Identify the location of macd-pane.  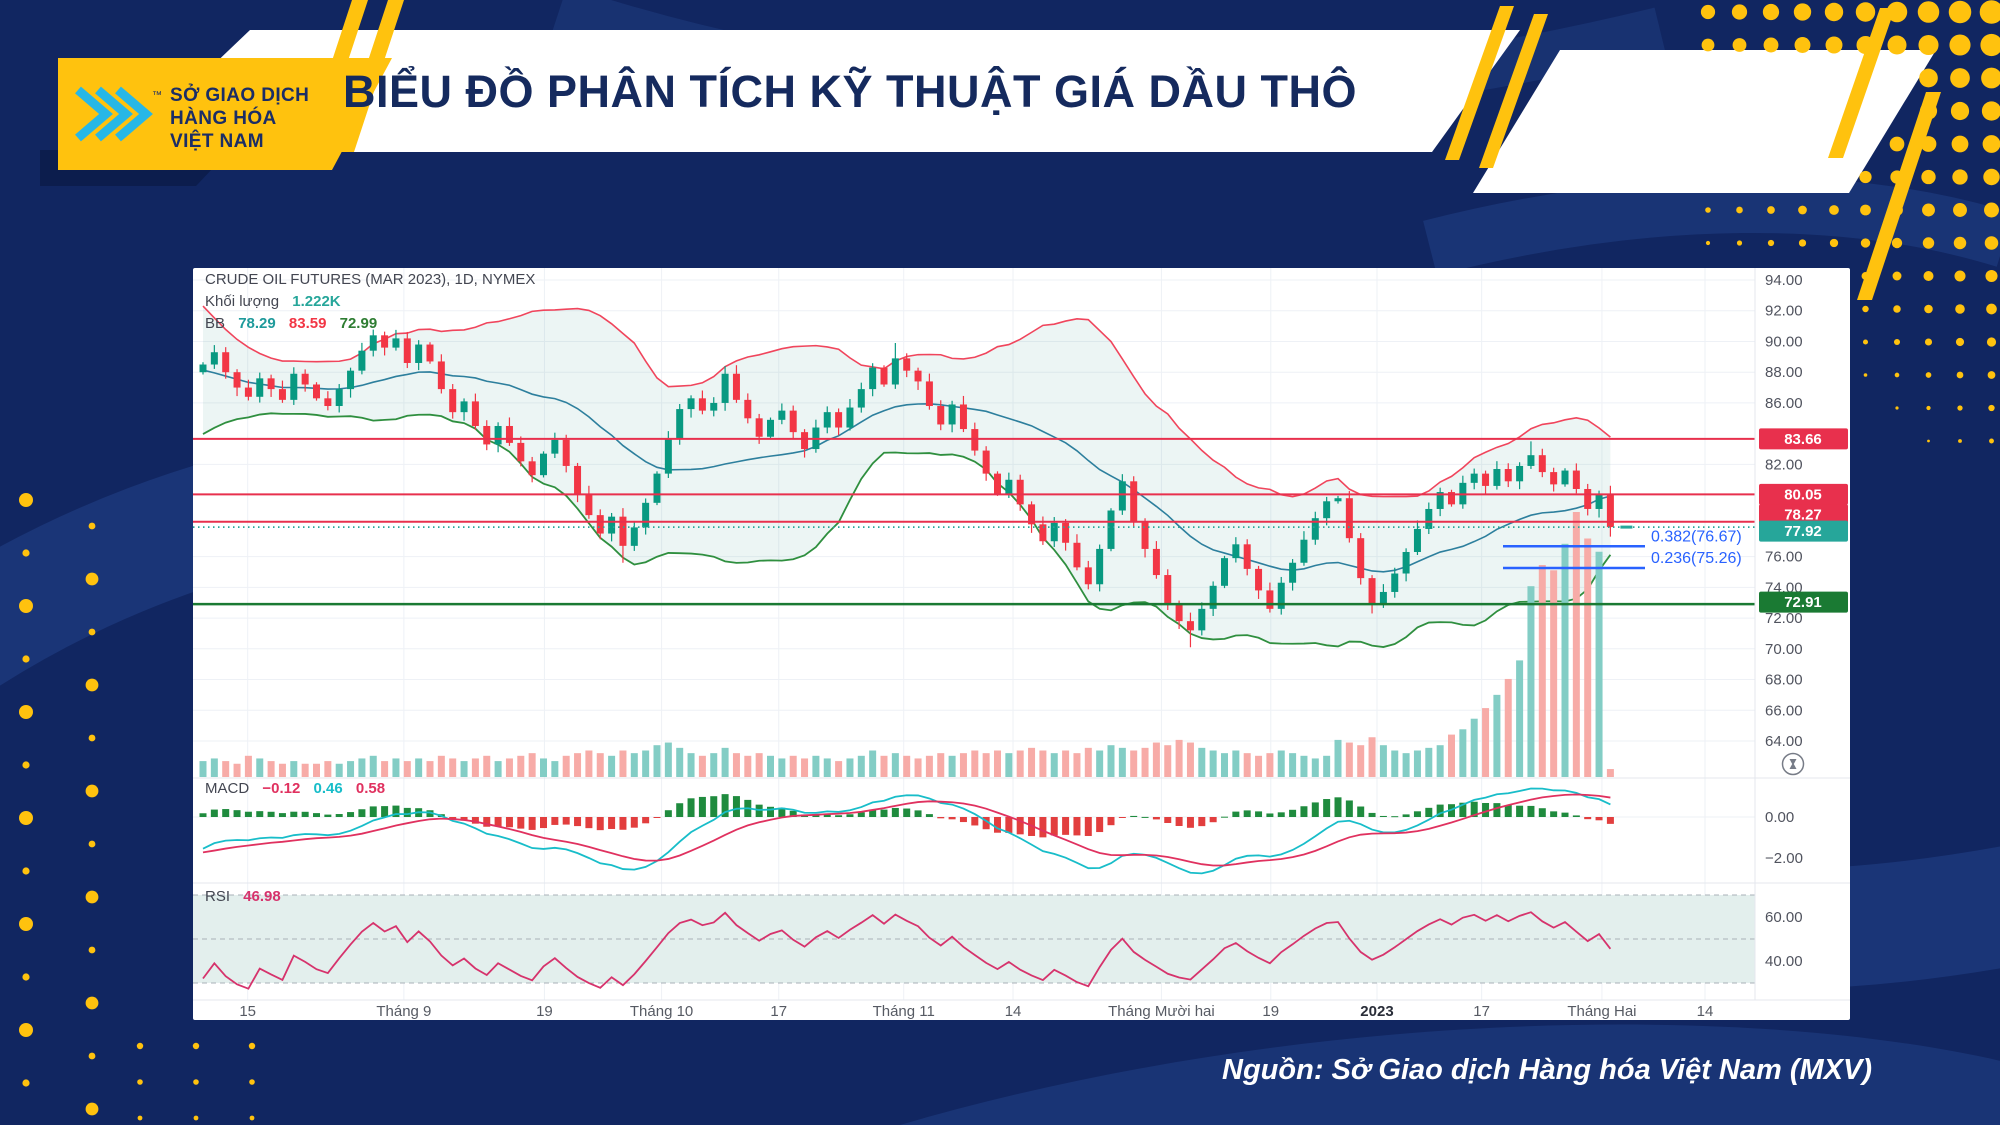
(906, 831).